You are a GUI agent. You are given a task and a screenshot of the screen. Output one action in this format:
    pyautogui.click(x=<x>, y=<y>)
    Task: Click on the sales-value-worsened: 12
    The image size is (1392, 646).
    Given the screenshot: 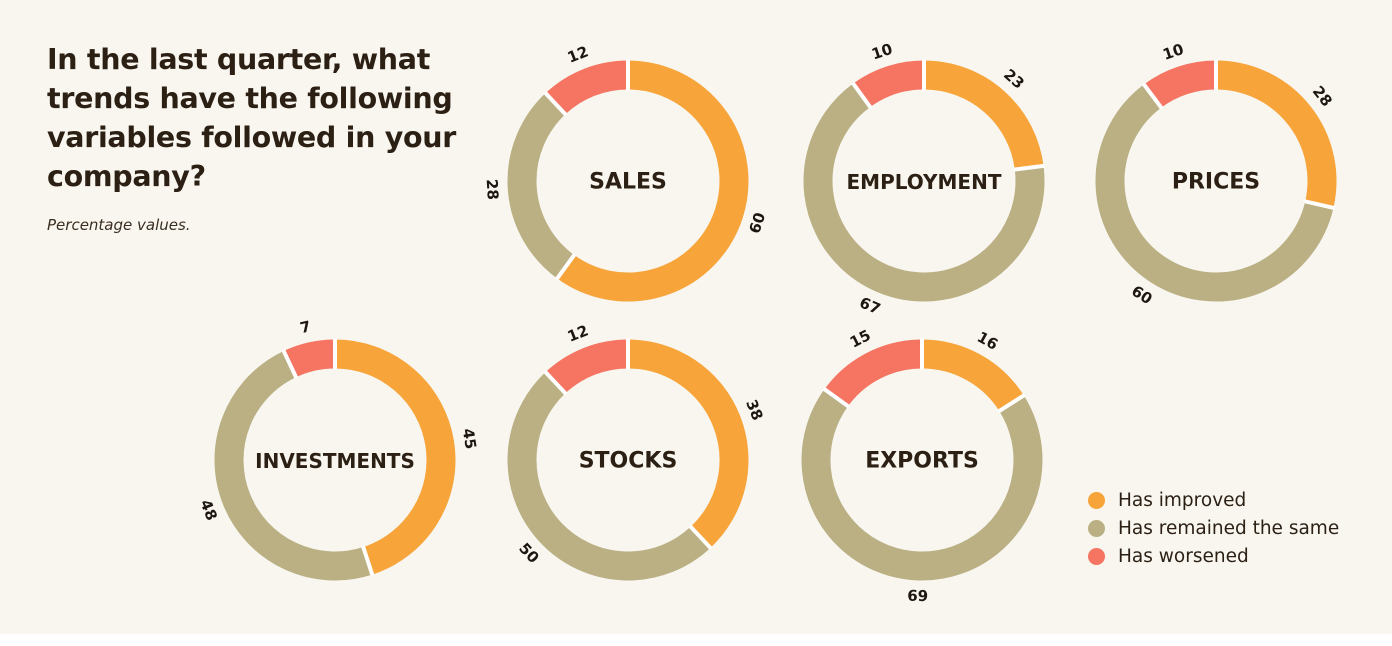 What is the action you would take?
    pyautogui.click(x=578, y=54)
    